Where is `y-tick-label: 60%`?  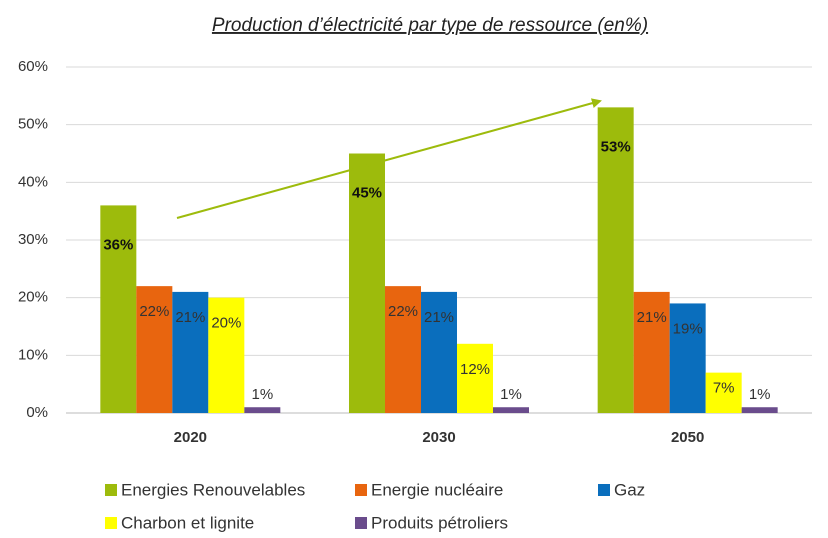 y-tick-label: 60% is located at coordinates (33, 66).